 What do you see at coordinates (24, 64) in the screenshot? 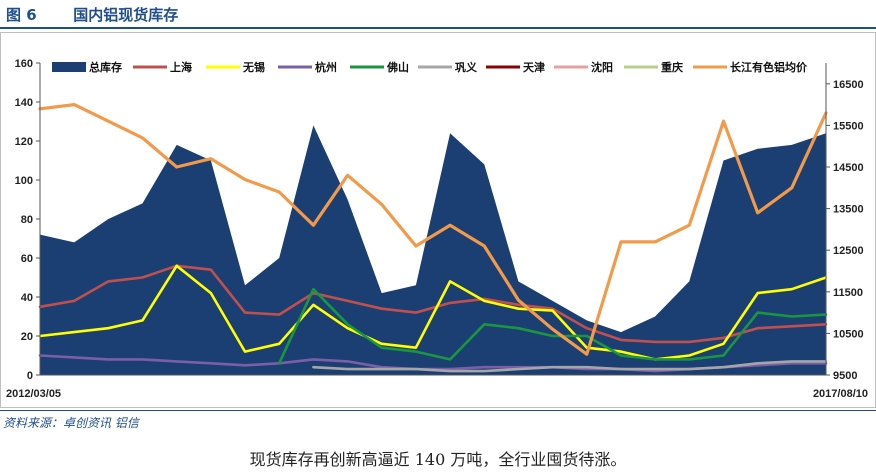
I see `y-left-tick-label: 160` at bounding box center [24, 64].